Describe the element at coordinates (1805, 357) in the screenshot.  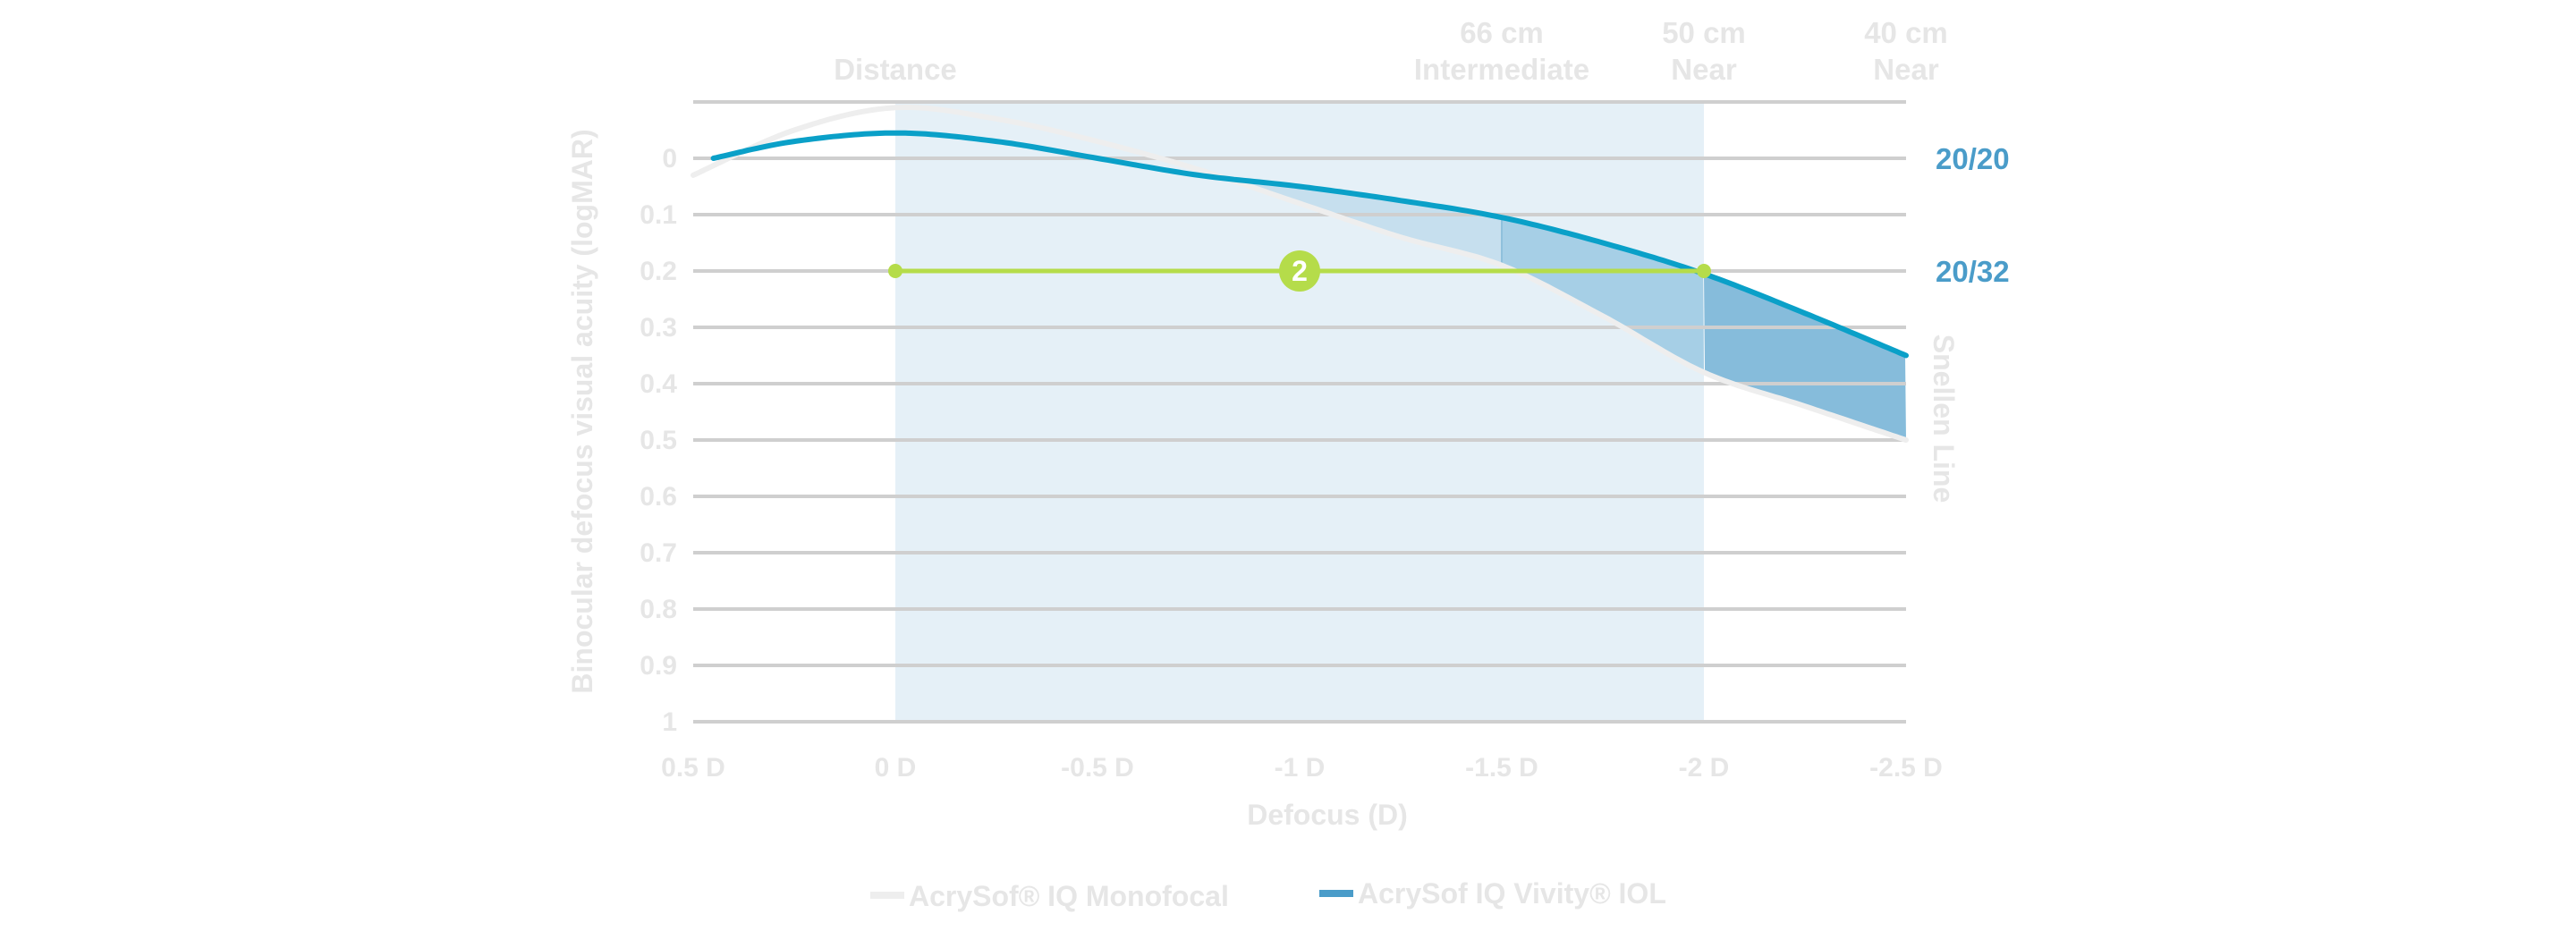
I see `area-between-curves-near-40cm` at that location.